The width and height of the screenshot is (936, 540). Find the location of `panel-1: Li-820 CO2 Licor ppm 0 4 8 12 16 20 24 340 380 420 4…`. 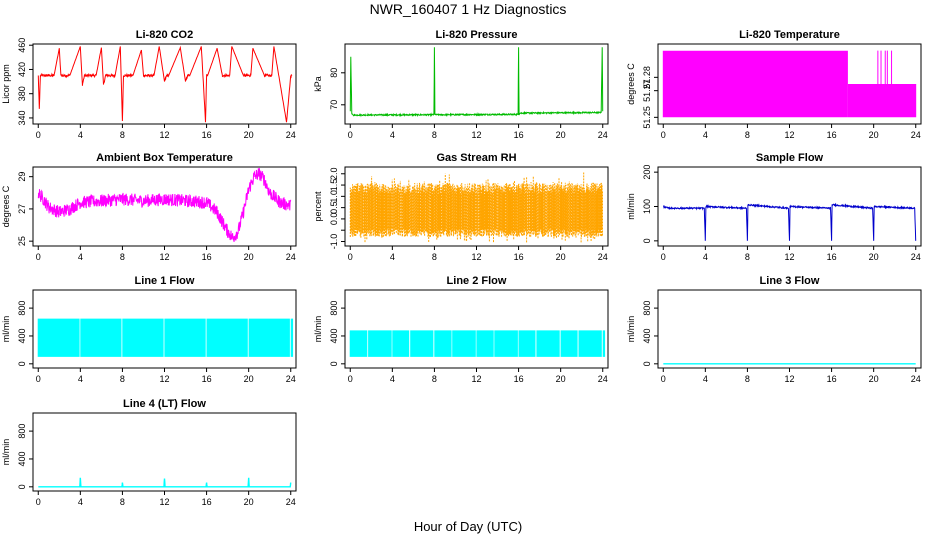

panel-1: Li-820 CO2 Licor ppm 0 4 8 12 16 20 24 340 380 420 4… is located at coordinates (149, 84).